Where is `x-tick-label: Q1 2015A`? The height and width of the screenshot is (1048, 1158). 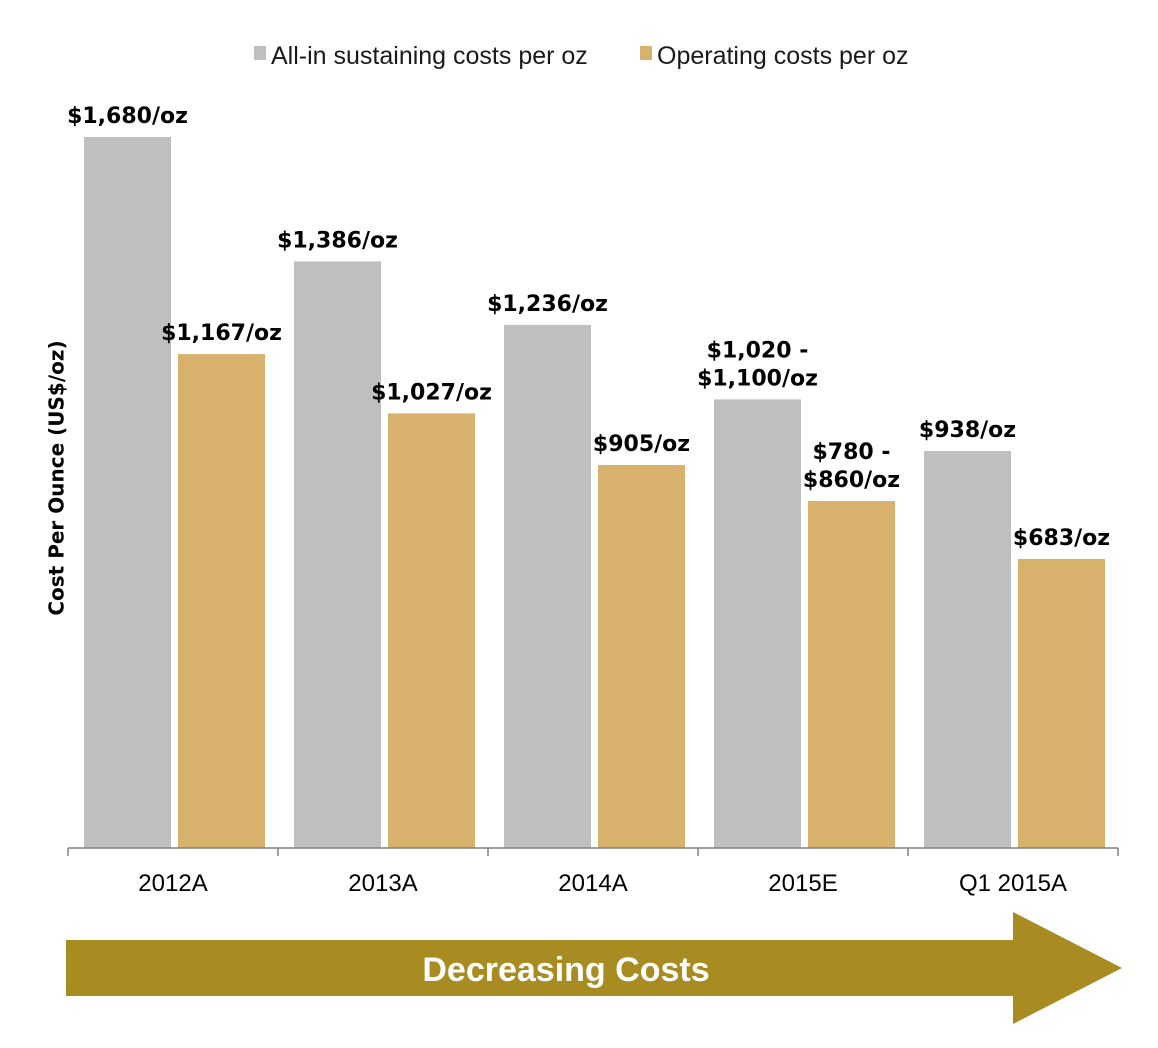
x-tick-label: Q1 2015A is located at coordinates (1013, 883).